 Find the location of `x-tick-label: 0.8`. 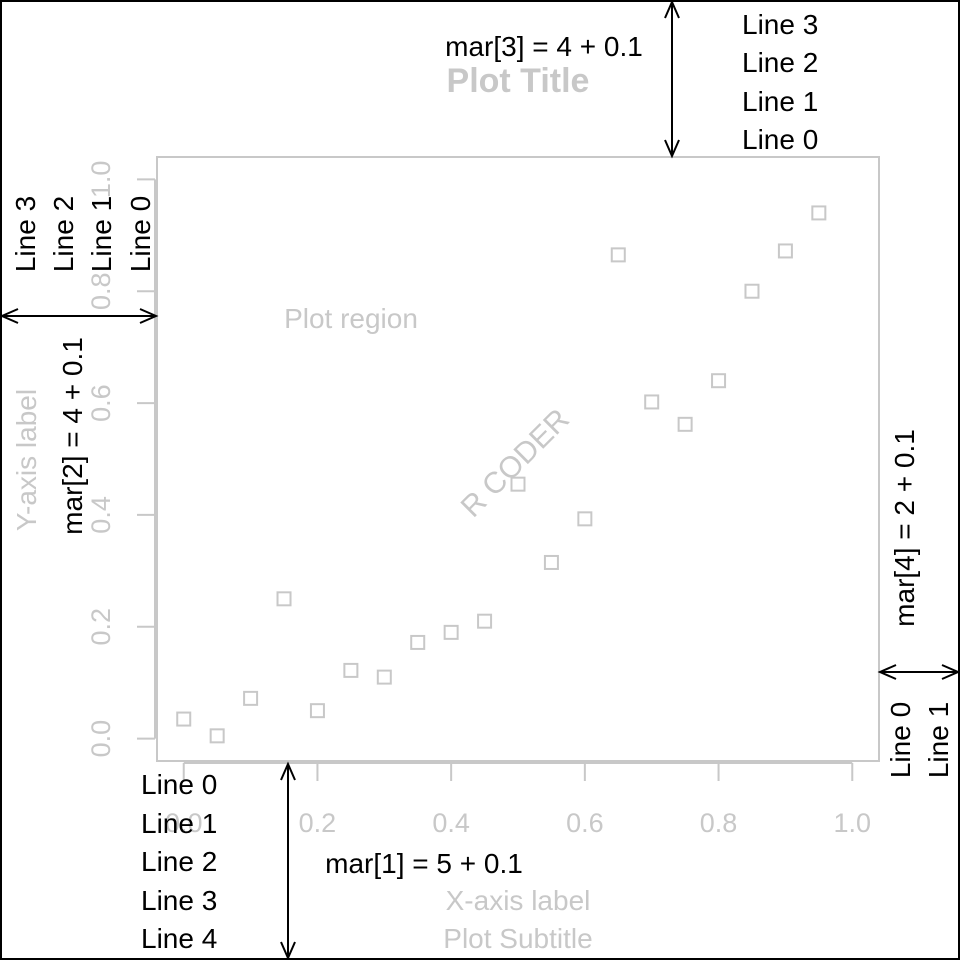

x-tick-label: 0.8 is located at coordinates (719, 823).